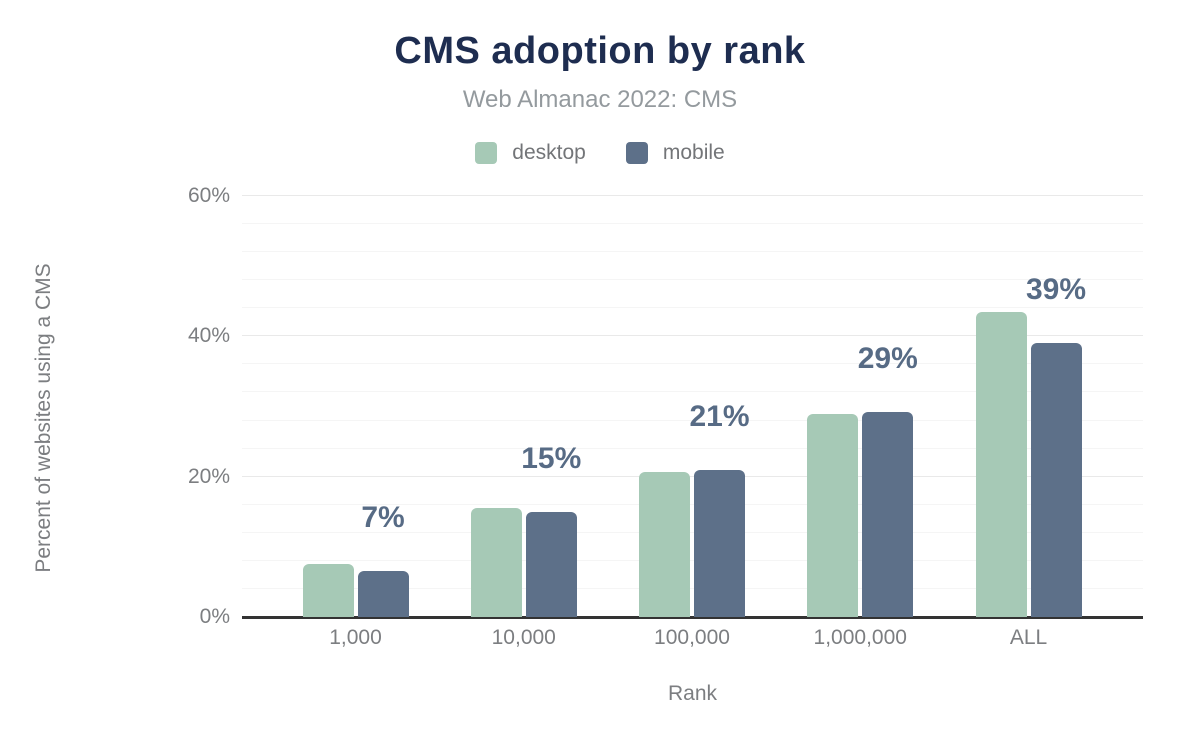 The image size is (1200, 742). Describe the element at coordinates (1056, 480) in the screenshot. I see `mobile-bar-ALL` at that location.